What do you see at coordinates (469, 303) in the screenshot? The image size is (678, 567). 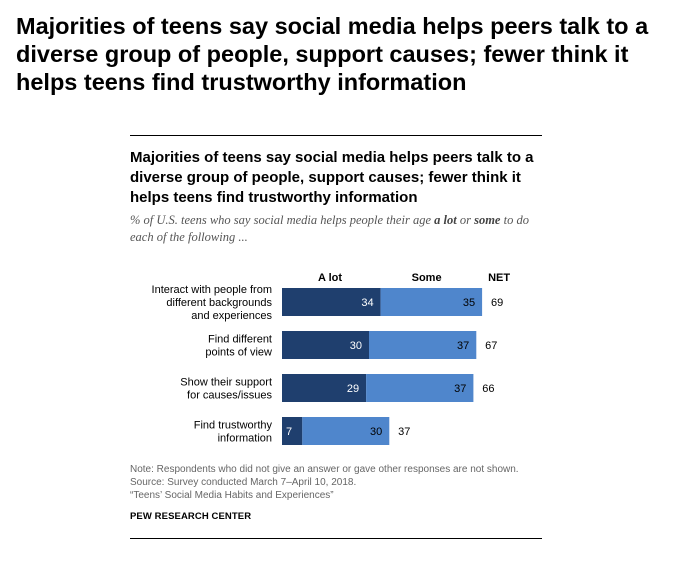 I see `value-label-some: 35` at bounding box center [469, 303].